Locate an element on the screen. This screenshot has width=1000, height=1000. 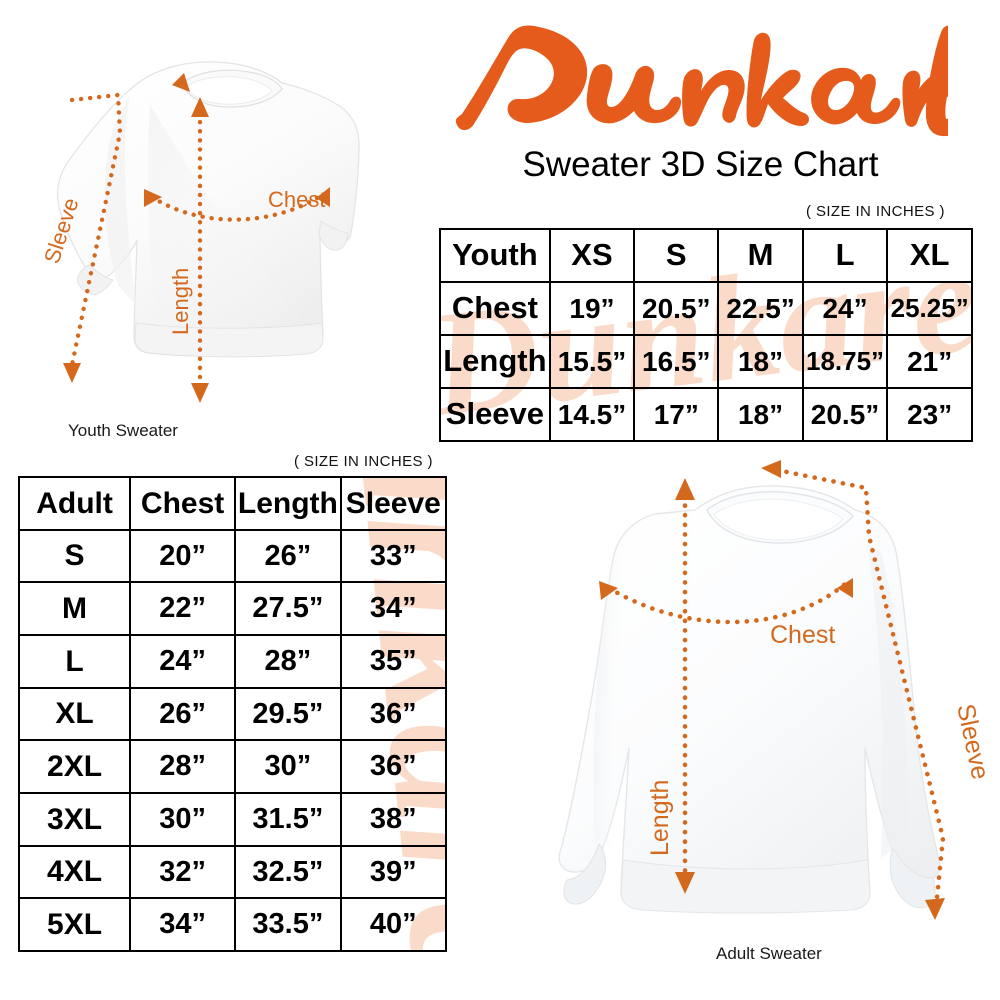
youth-cell: 19” is located at coordinates (592, 308).